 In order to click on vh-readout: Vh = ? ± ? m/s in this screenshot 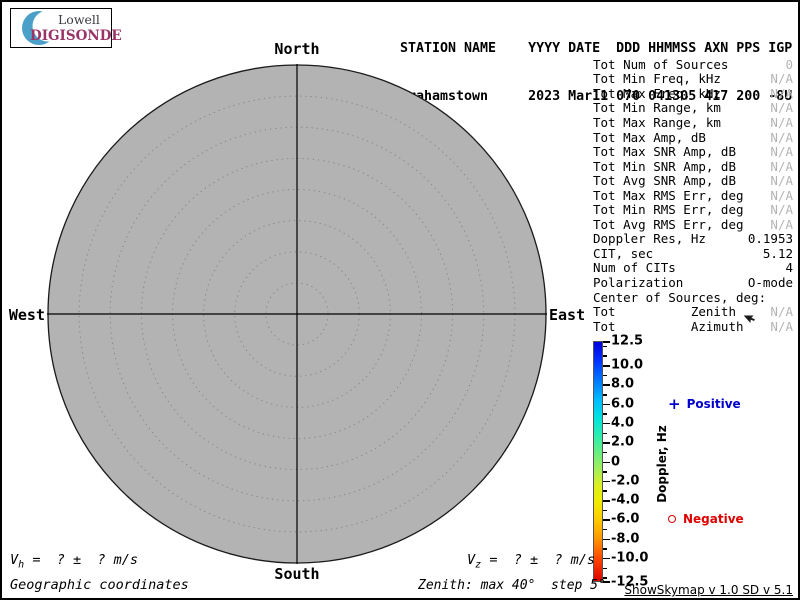, I will do `click(74, 561)`.